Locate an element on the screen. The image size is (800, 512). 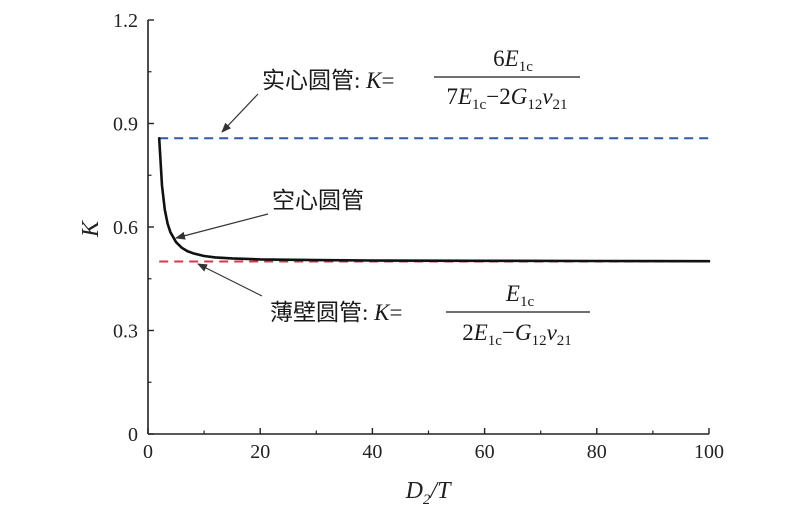
x-axis-title: D2/T is located at coordinates (429, 493).